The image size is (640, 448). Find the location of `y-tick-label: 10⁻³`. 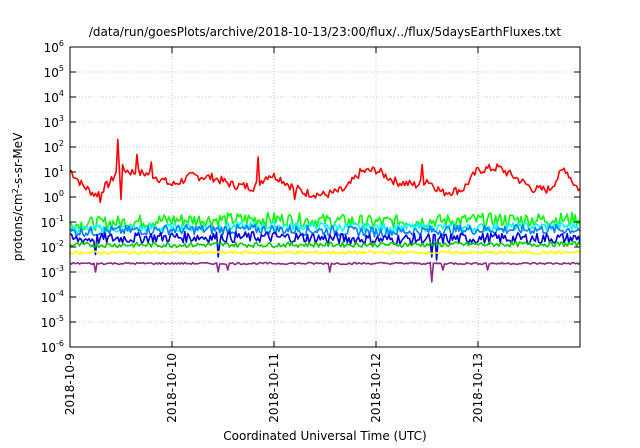

y-tick-label: 10⁻³ is located at coordinates (52, 272).